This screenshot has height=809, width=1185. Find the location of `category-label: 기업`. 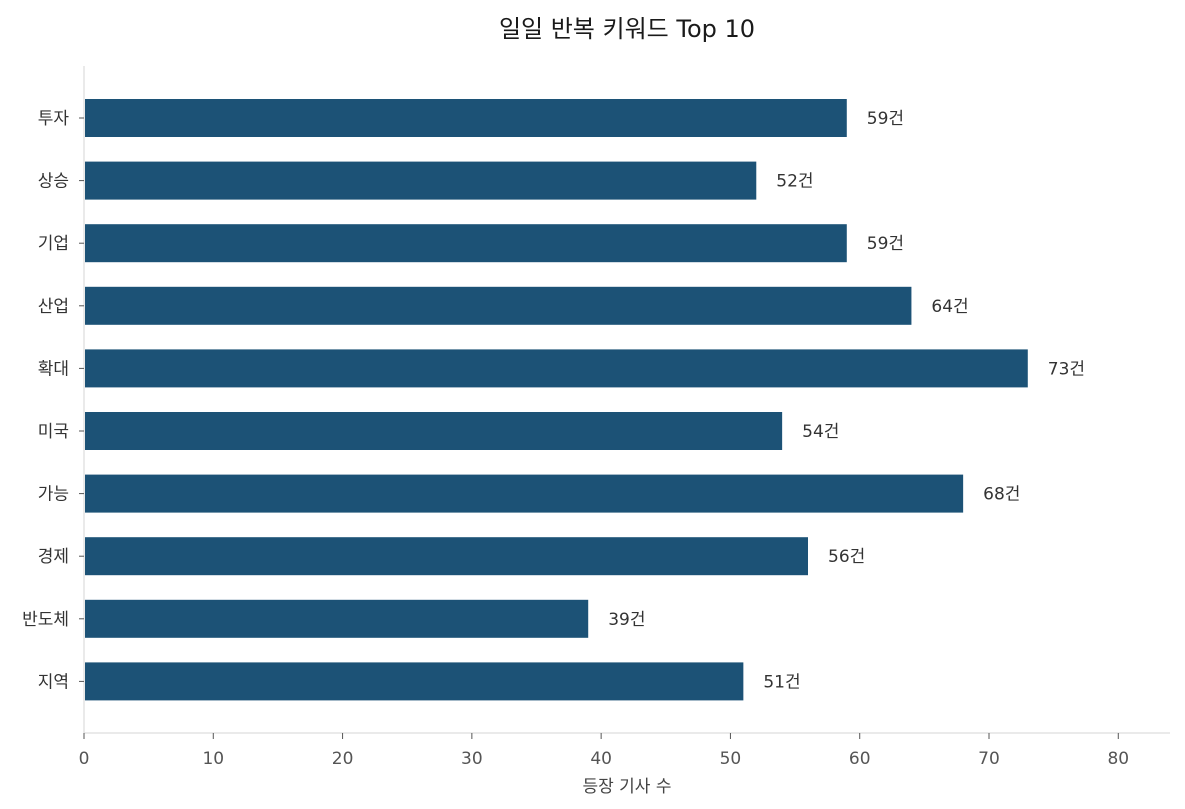

category-label: 기업 is located at coordinates (53, 244).